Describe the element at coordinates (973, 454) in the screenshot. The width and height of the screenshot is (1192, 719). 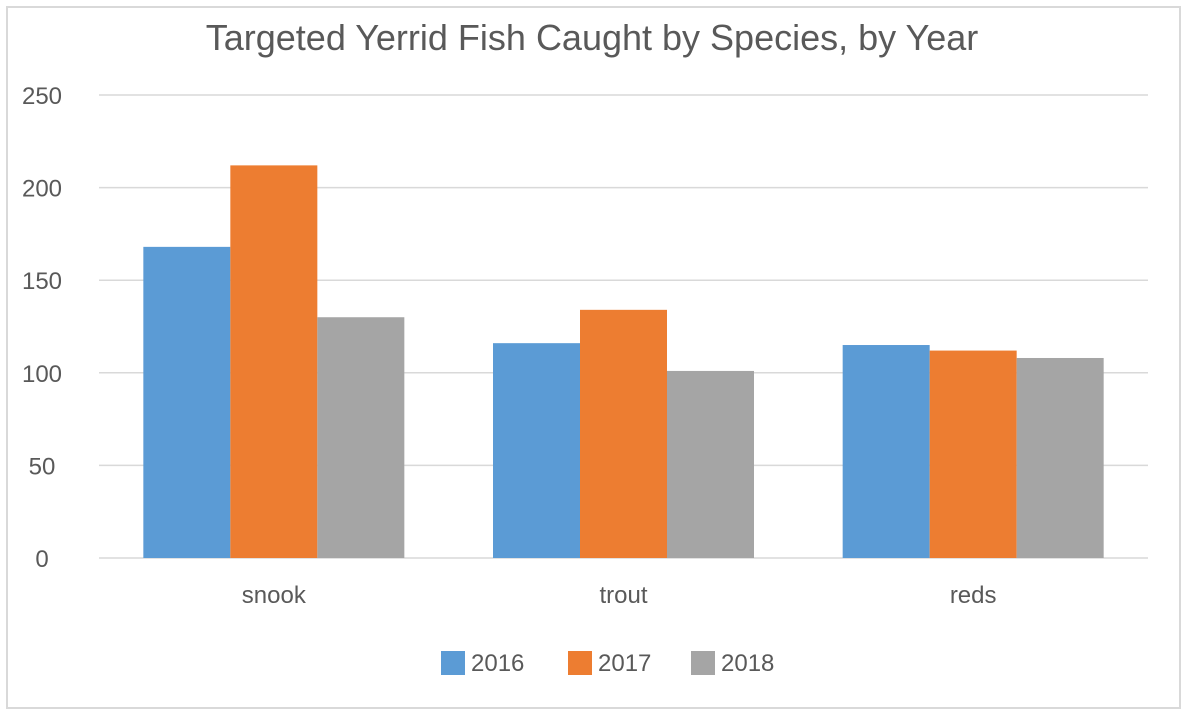
I see `bar-reds-2017` at that location.